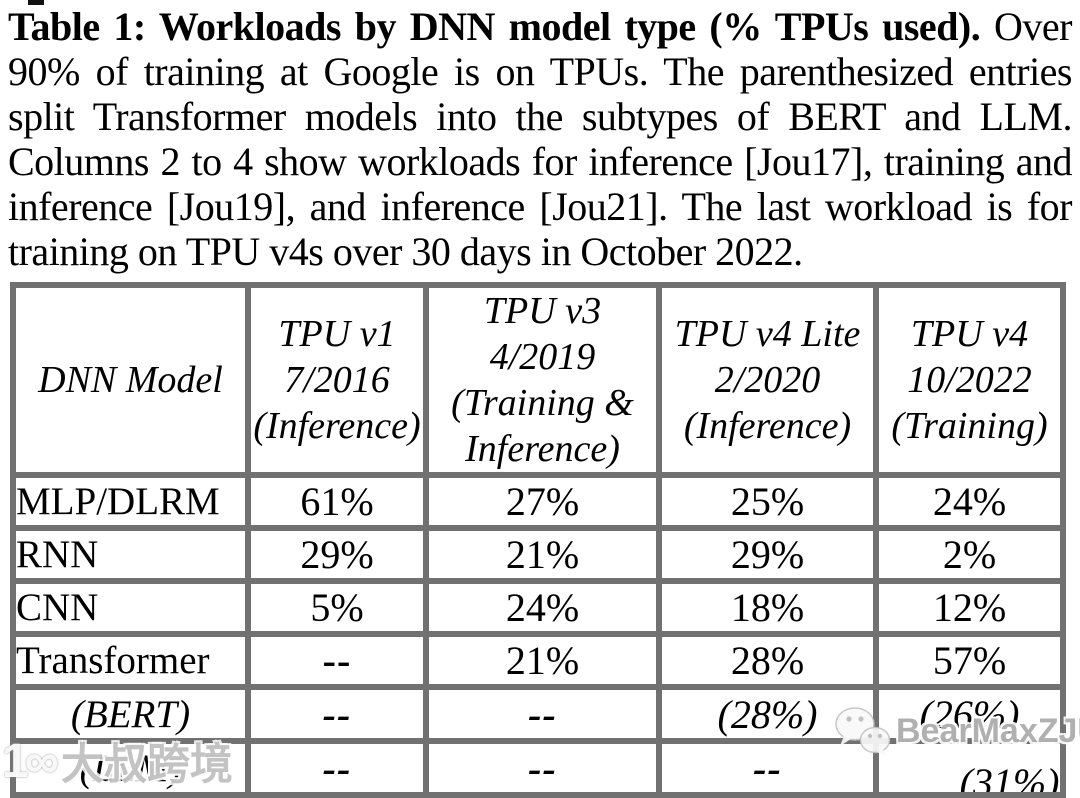  Describe the element at coordinates (1009, 777) in the screenshot. I see `value-text: (31%)` at that location.